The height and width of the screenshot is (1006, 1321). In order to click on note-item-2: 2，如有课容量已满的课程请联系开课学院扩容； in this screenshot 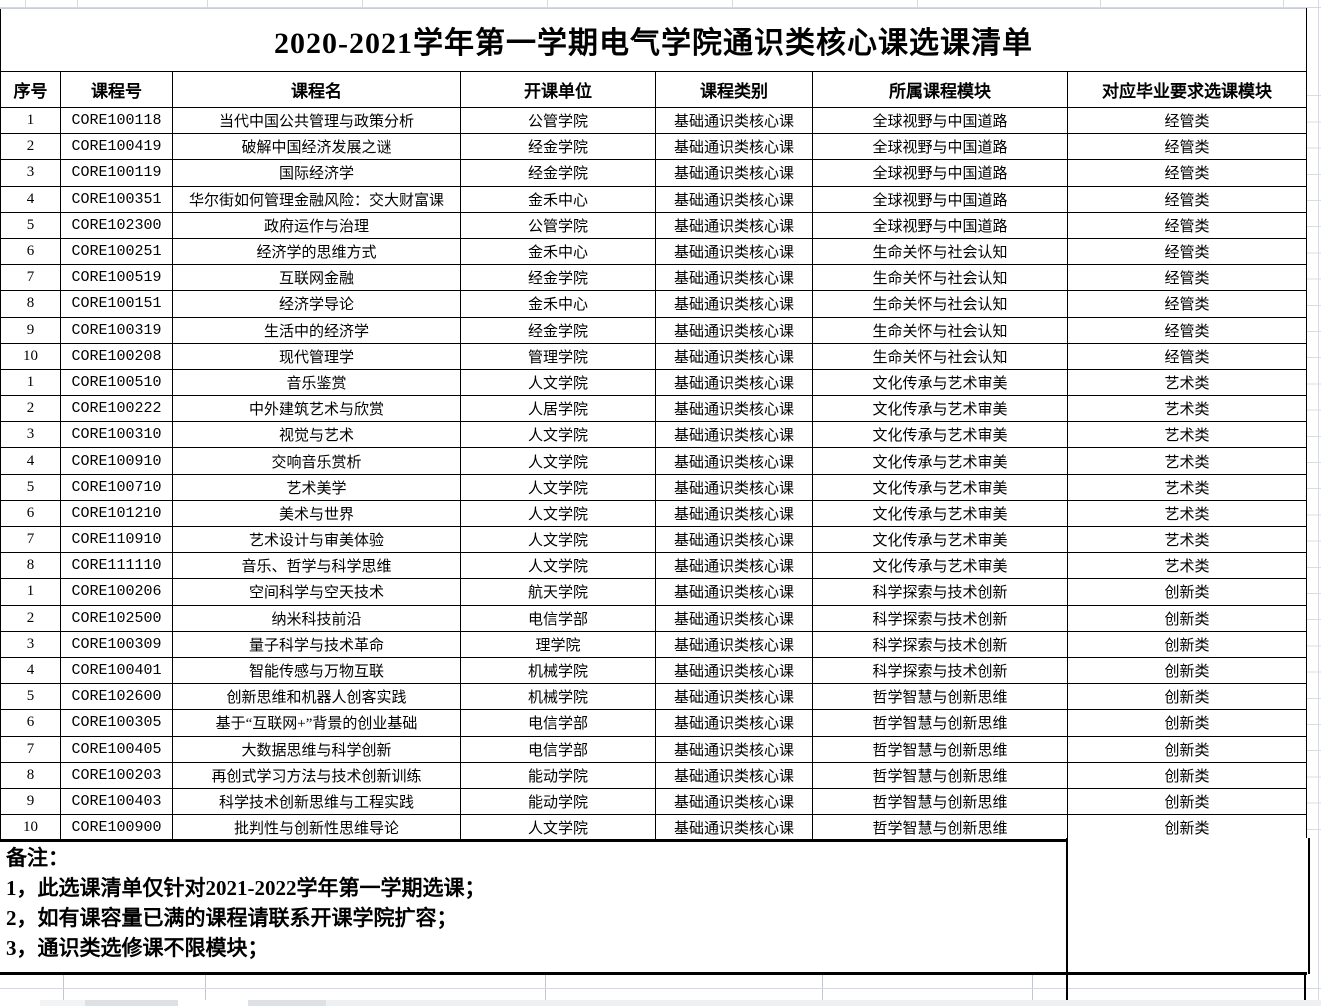, I will do `click(232, 918)`.